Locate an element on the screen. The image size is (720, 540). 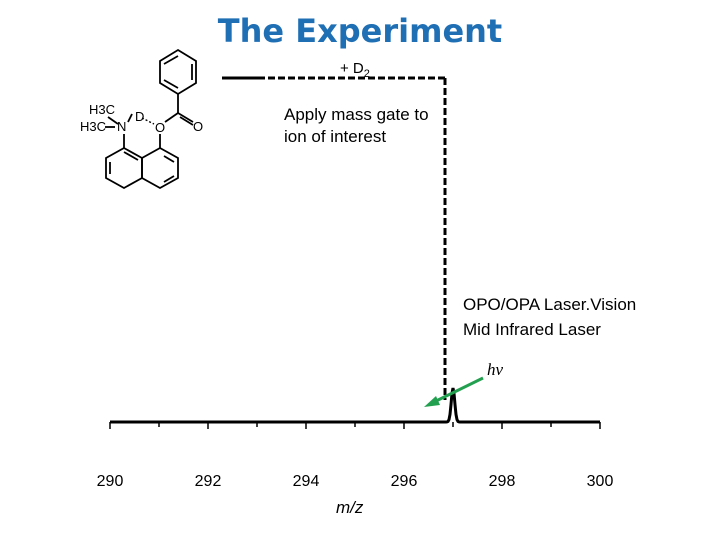
spectrum-trace is located at coordinates (355, 405).